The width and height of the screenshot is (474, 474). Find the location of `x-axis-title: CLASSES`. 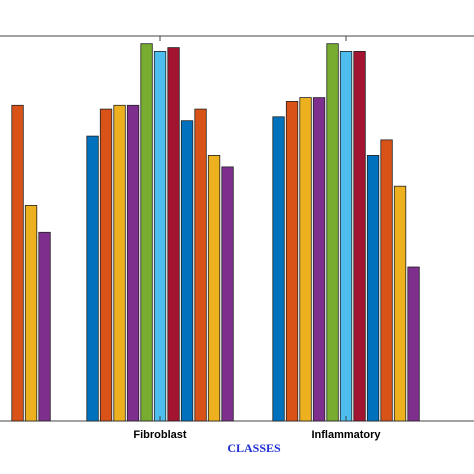

x-axis-title: CLASSES is located at coordinates (254, 448).